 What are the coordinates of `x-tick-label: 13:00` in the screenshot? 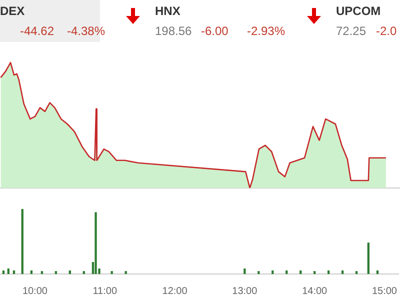 It's located at (245, 291).